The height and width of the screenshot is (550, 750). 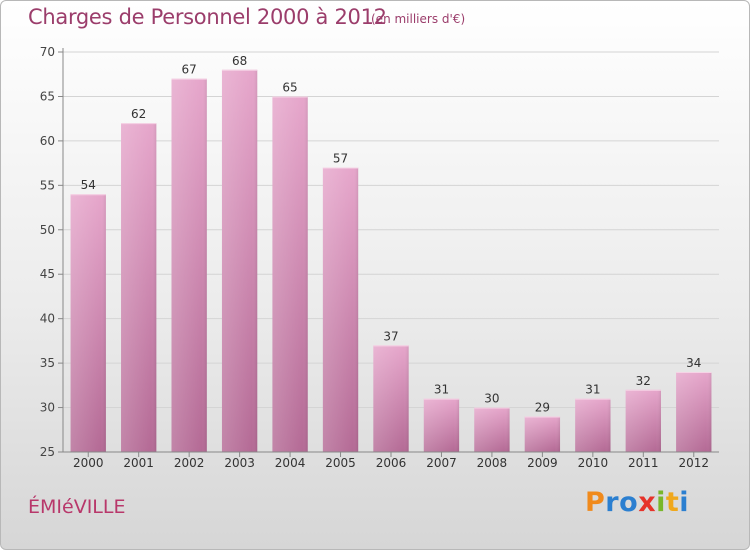 I want to click on y-tick-label: 35, so click(x=47, y=363).